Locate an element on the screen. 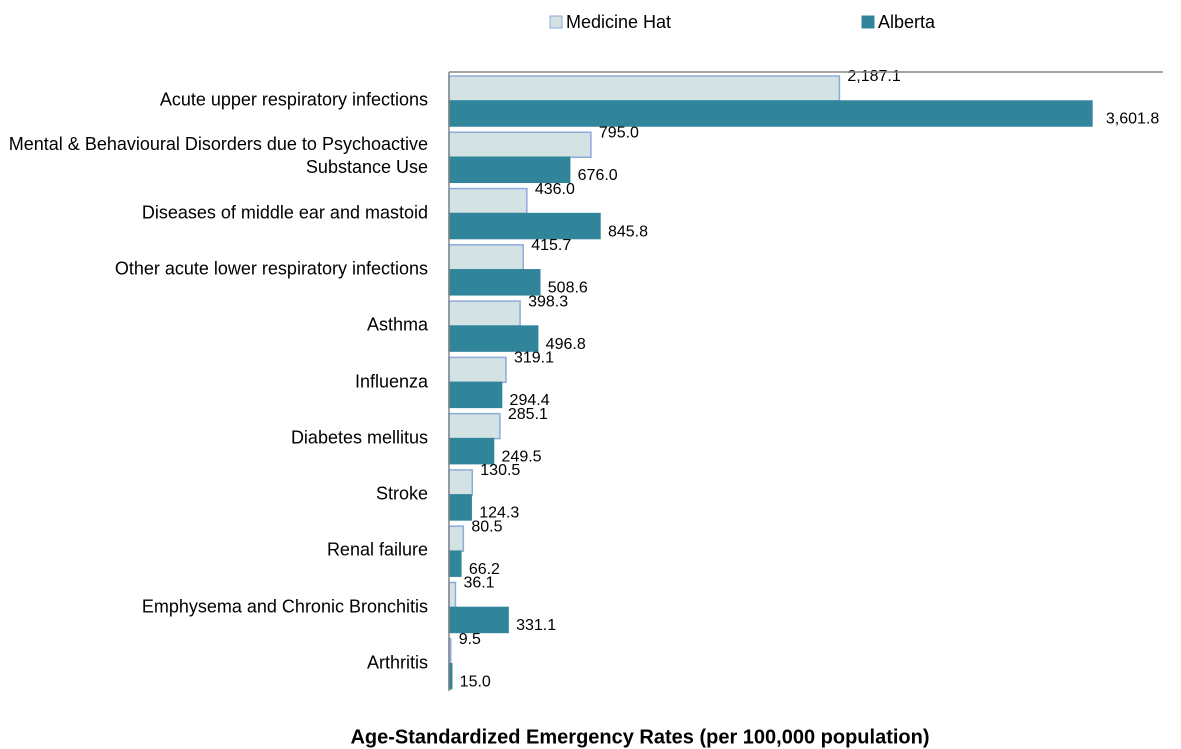 Image resolution: width=1181 pixels, height=749 pixels. value-label: 508.6 is located at coordinates (568, 288).